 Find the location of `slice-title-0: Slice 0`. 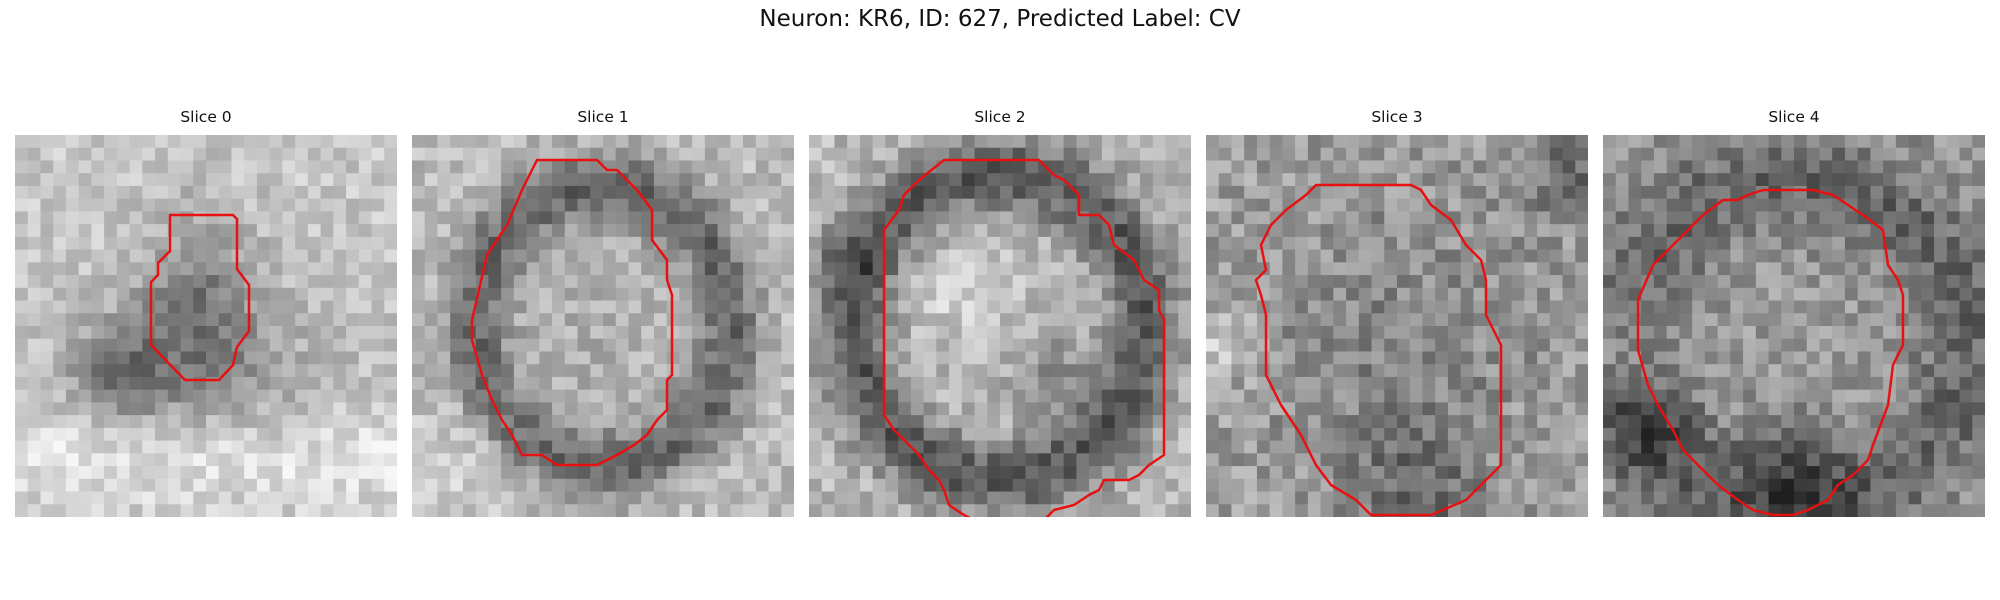

slice-title-0: Slice 0 is located at coordinates (206, 117).